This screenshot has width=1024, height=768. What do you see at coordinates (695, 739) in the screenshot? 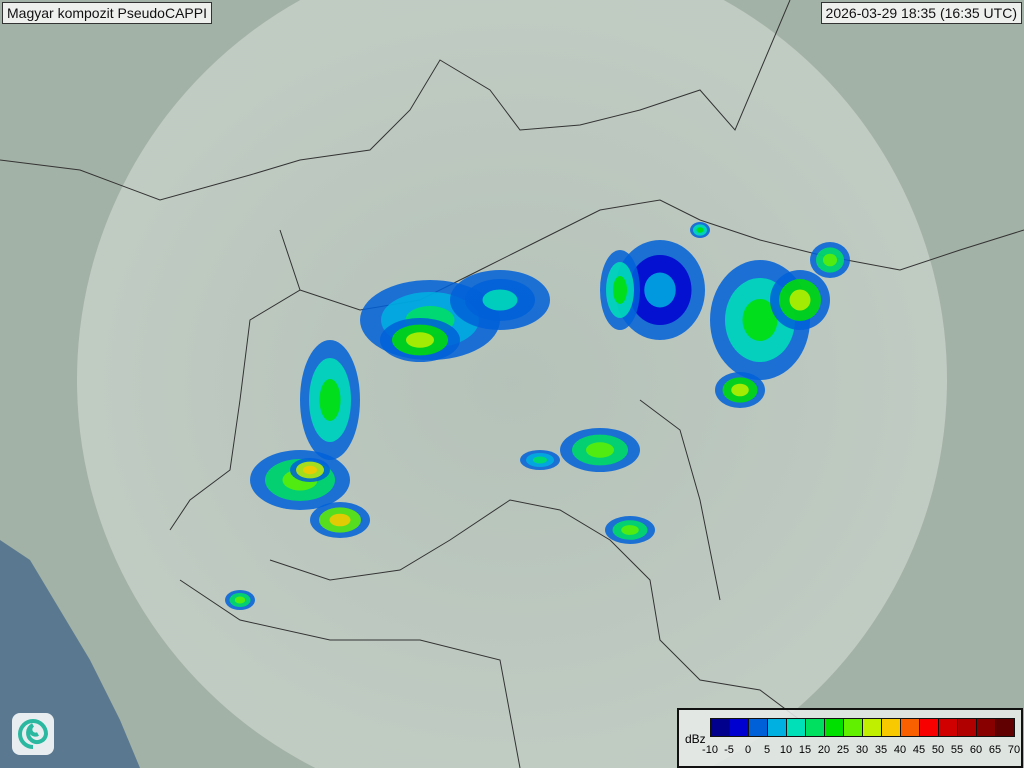
I see `legend-unit: dBz` at bounding box center [695, 739].